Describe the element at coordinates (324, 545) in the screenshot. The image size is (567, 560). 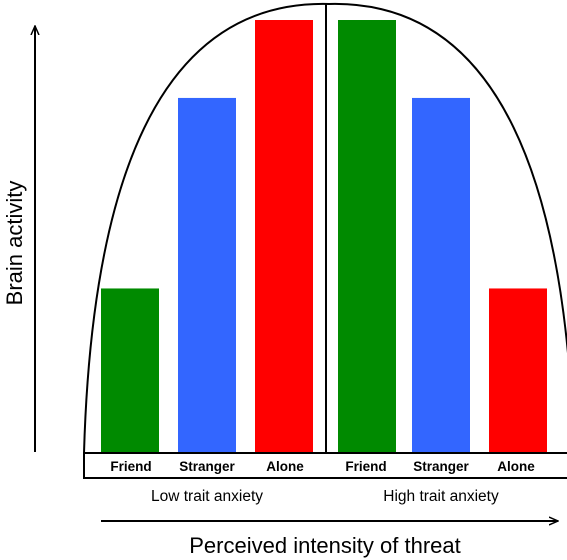
I see `x-axis-label: Perceived intensity of threat` at that location.